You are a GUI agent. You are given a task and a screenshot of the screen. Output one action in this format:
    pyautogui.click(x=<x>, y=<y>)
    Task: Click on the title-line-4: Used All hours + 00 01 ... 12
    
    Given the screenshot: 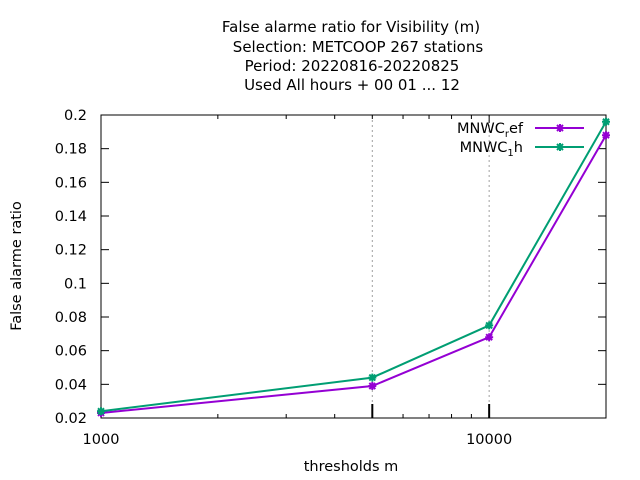 What is the action you would take?
    pyautogui.click(x=352, y=85)
    